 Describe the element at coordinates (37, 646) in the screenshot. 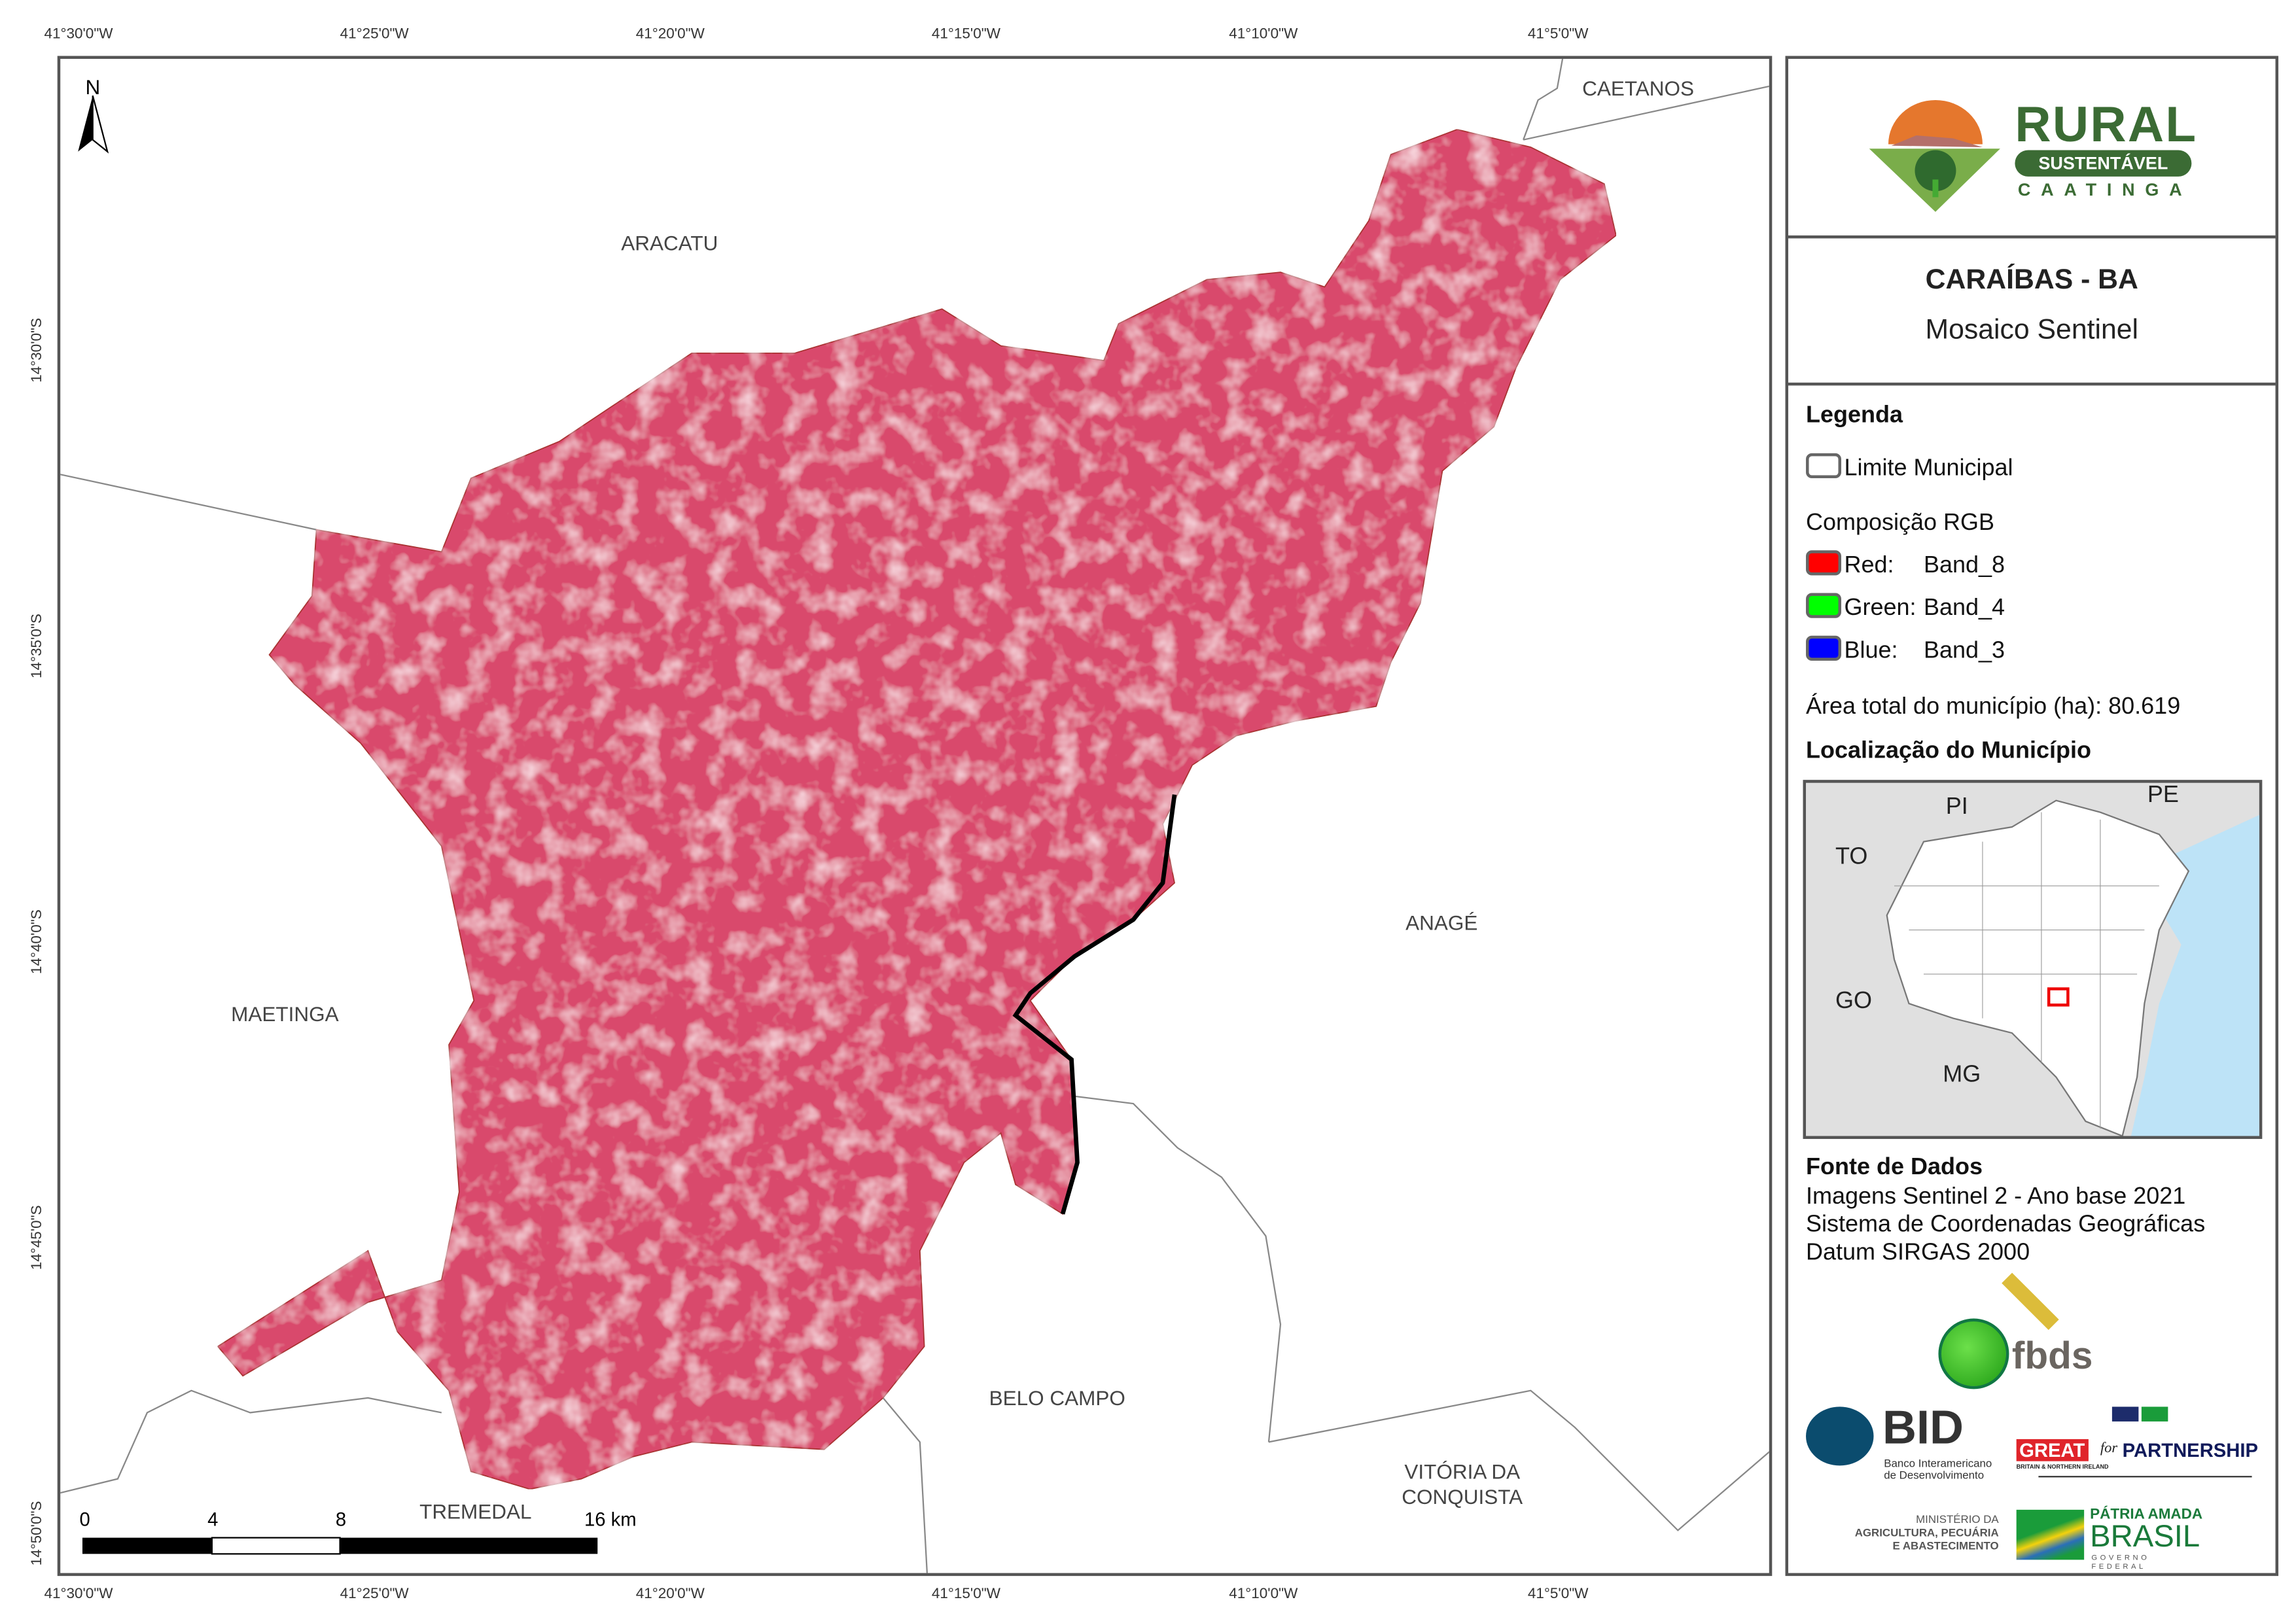

I see `lat-tick: 14°35'0"S` at that location.